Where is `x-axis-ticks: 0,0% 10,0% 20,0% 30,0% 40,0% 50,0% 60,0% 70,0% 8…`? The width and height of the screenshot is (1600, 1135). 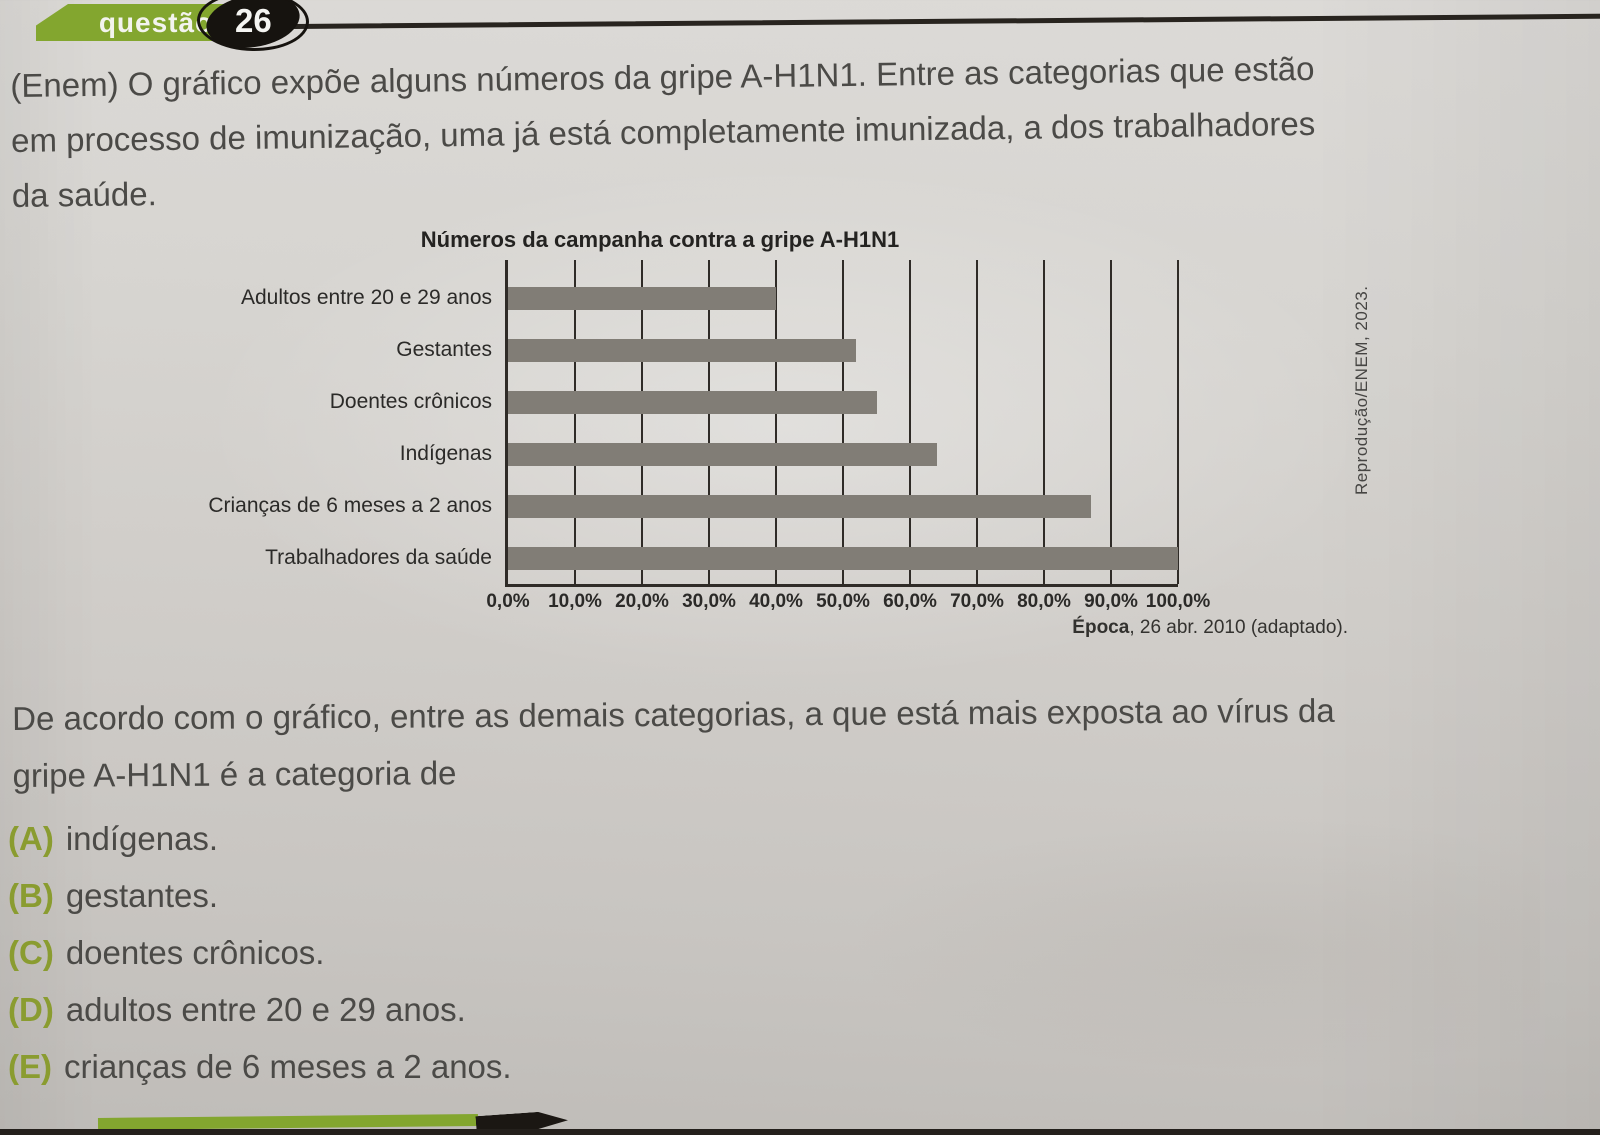 x-axis-ticks: 0,0% 10,0% 20,0% 30,0% 40,0% 50,0% 60,0% 70,0% 8… is located at coordinates (848, 604).